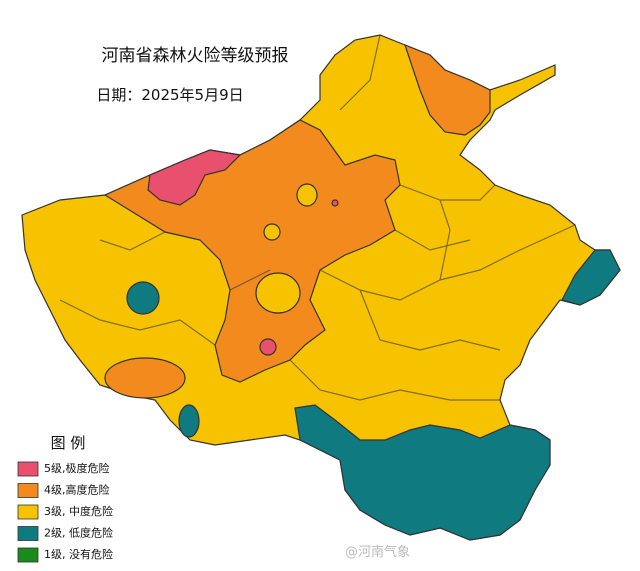  What do you see at coordinates (591, 277) in the screenshot?
I see `region-level-2-east` at bounding box center [591, 277].